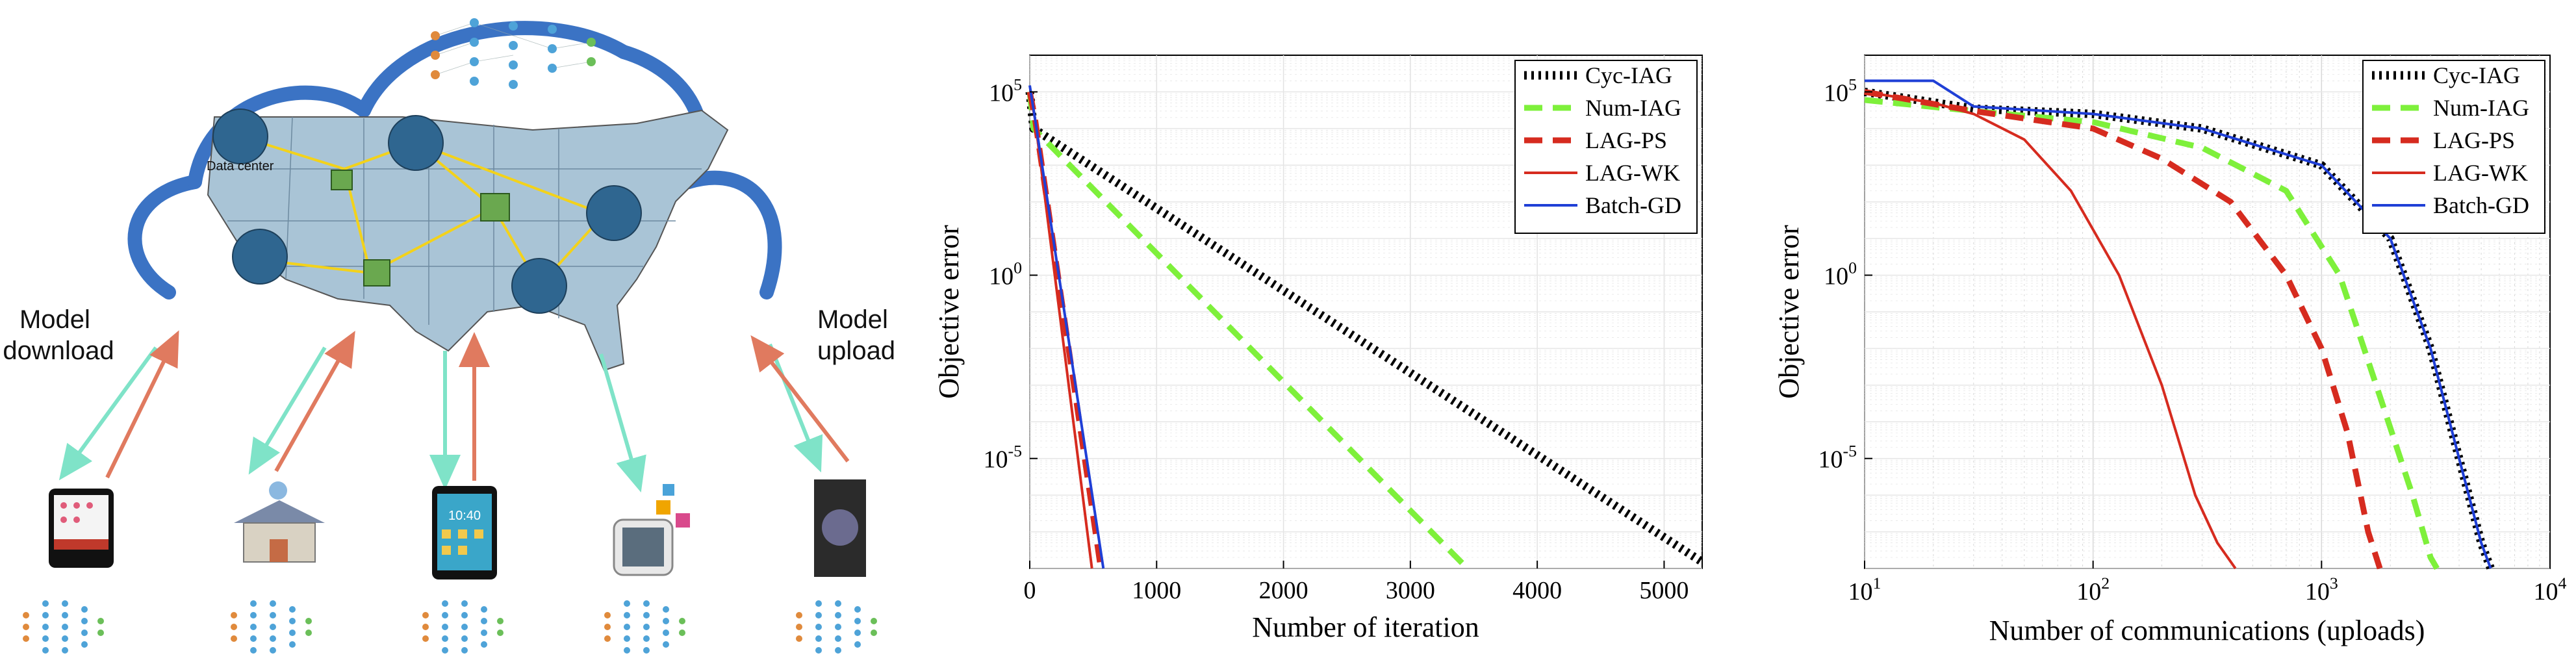  Describe the element at coordinates (1365, 627) in the screenshot. I see `x-axis-label: Number of iteration` at that location.